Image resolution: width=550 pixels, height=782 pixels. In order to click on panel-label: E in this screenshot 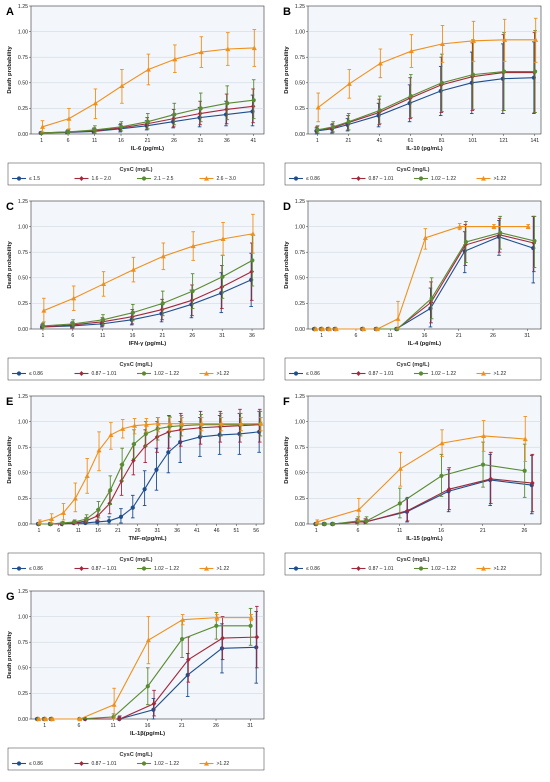, I will do `click(9, 402)`.